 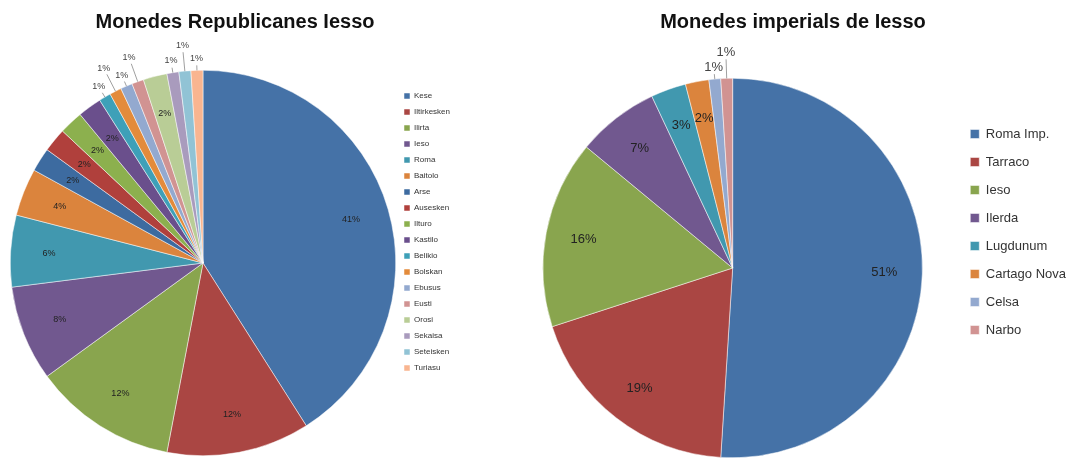 I want to click on data-label: 19%, so click(x=640, y=387).